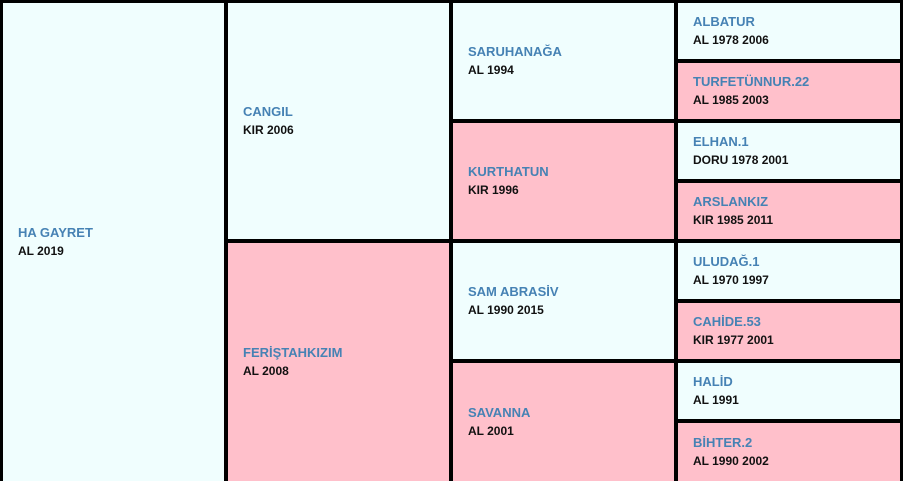 The image size is (903, 481). What do you see at coordinates (268, 130) in the screenshot?
I see `sire-info: KIR 2006` at bounding box center [268, 130].